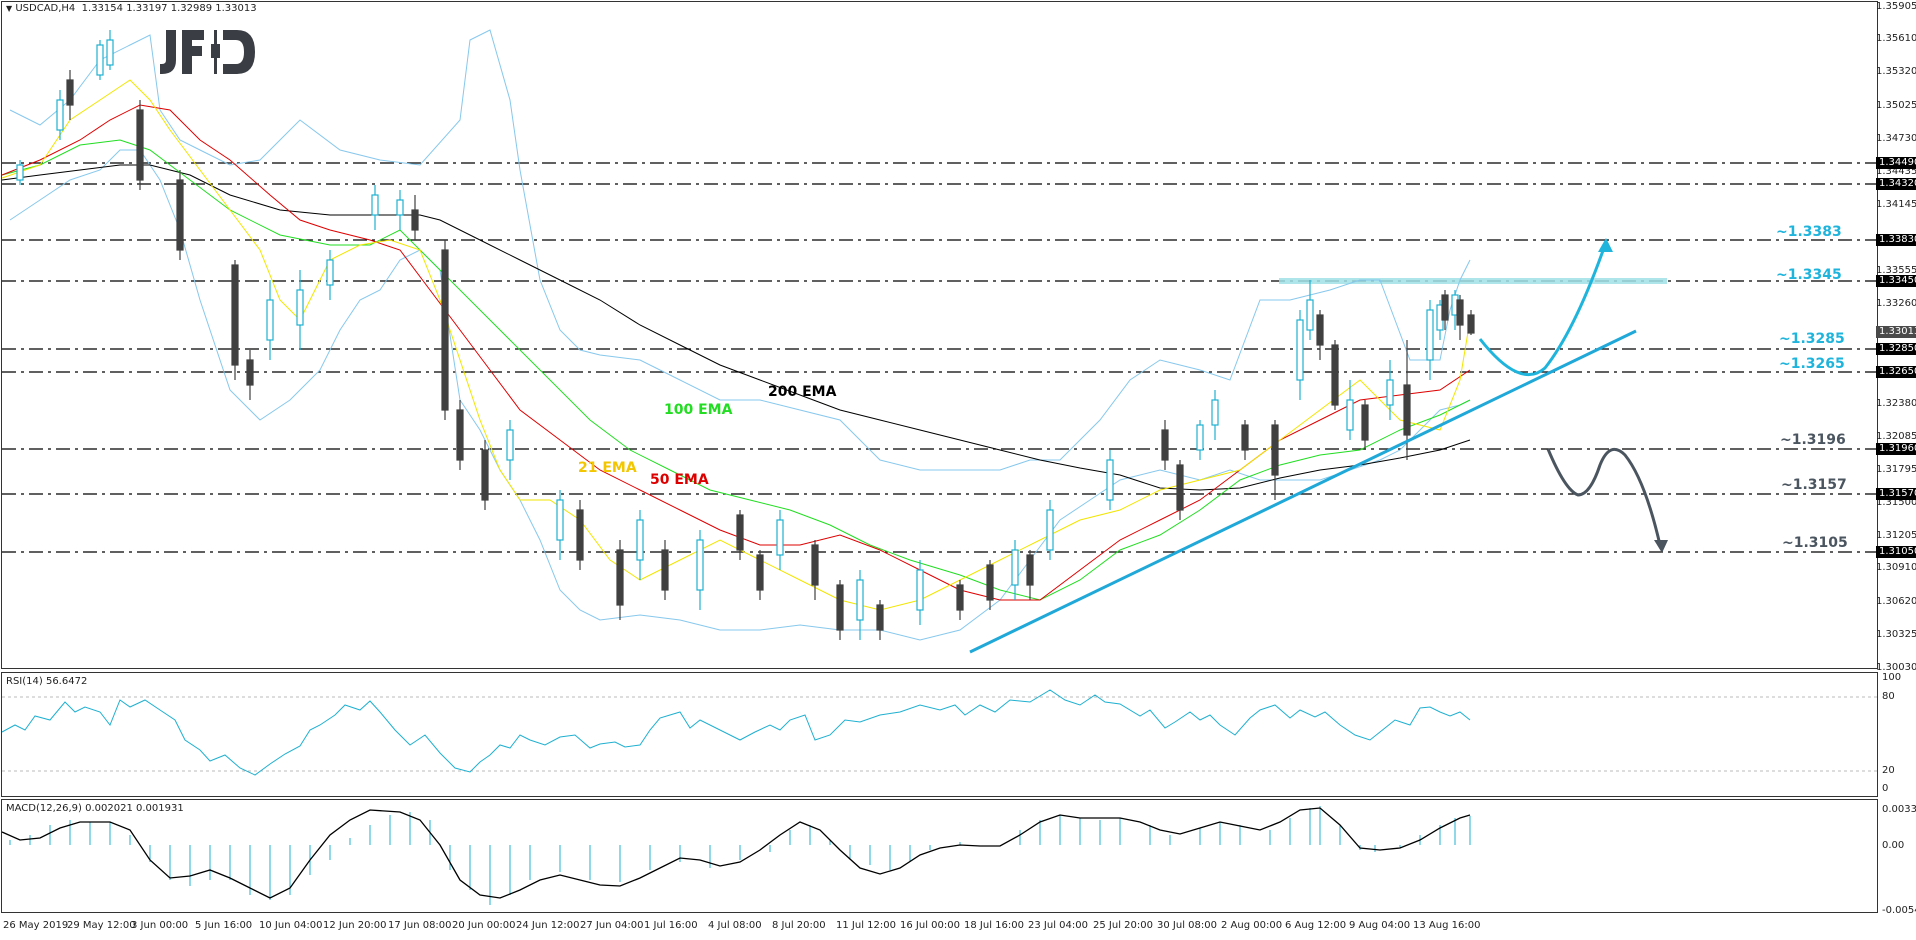 The image size is (1916, 940). Describe the element at coordinates (169, 8) in the screenshot. I see `ohlc-values: 1.33154 1.33197 1.32989 1.33013` at that location.